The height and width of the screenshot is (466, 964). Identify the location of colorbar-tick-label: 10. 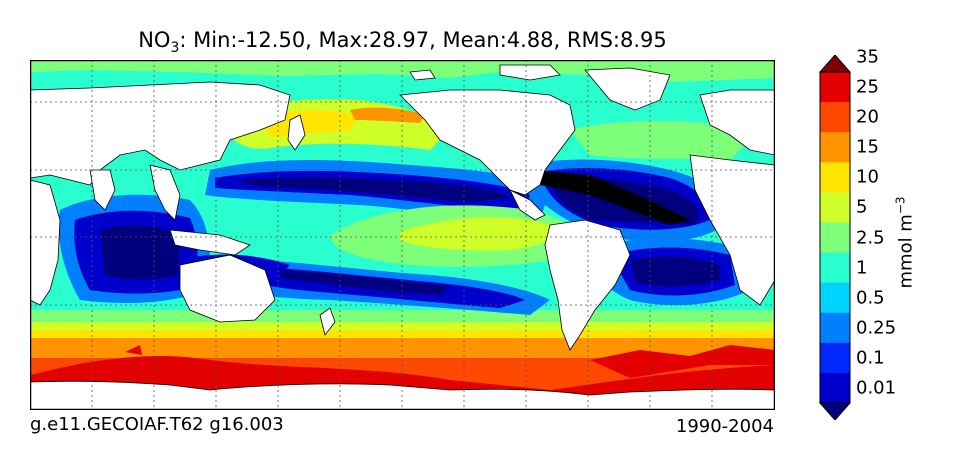
(867, 177).